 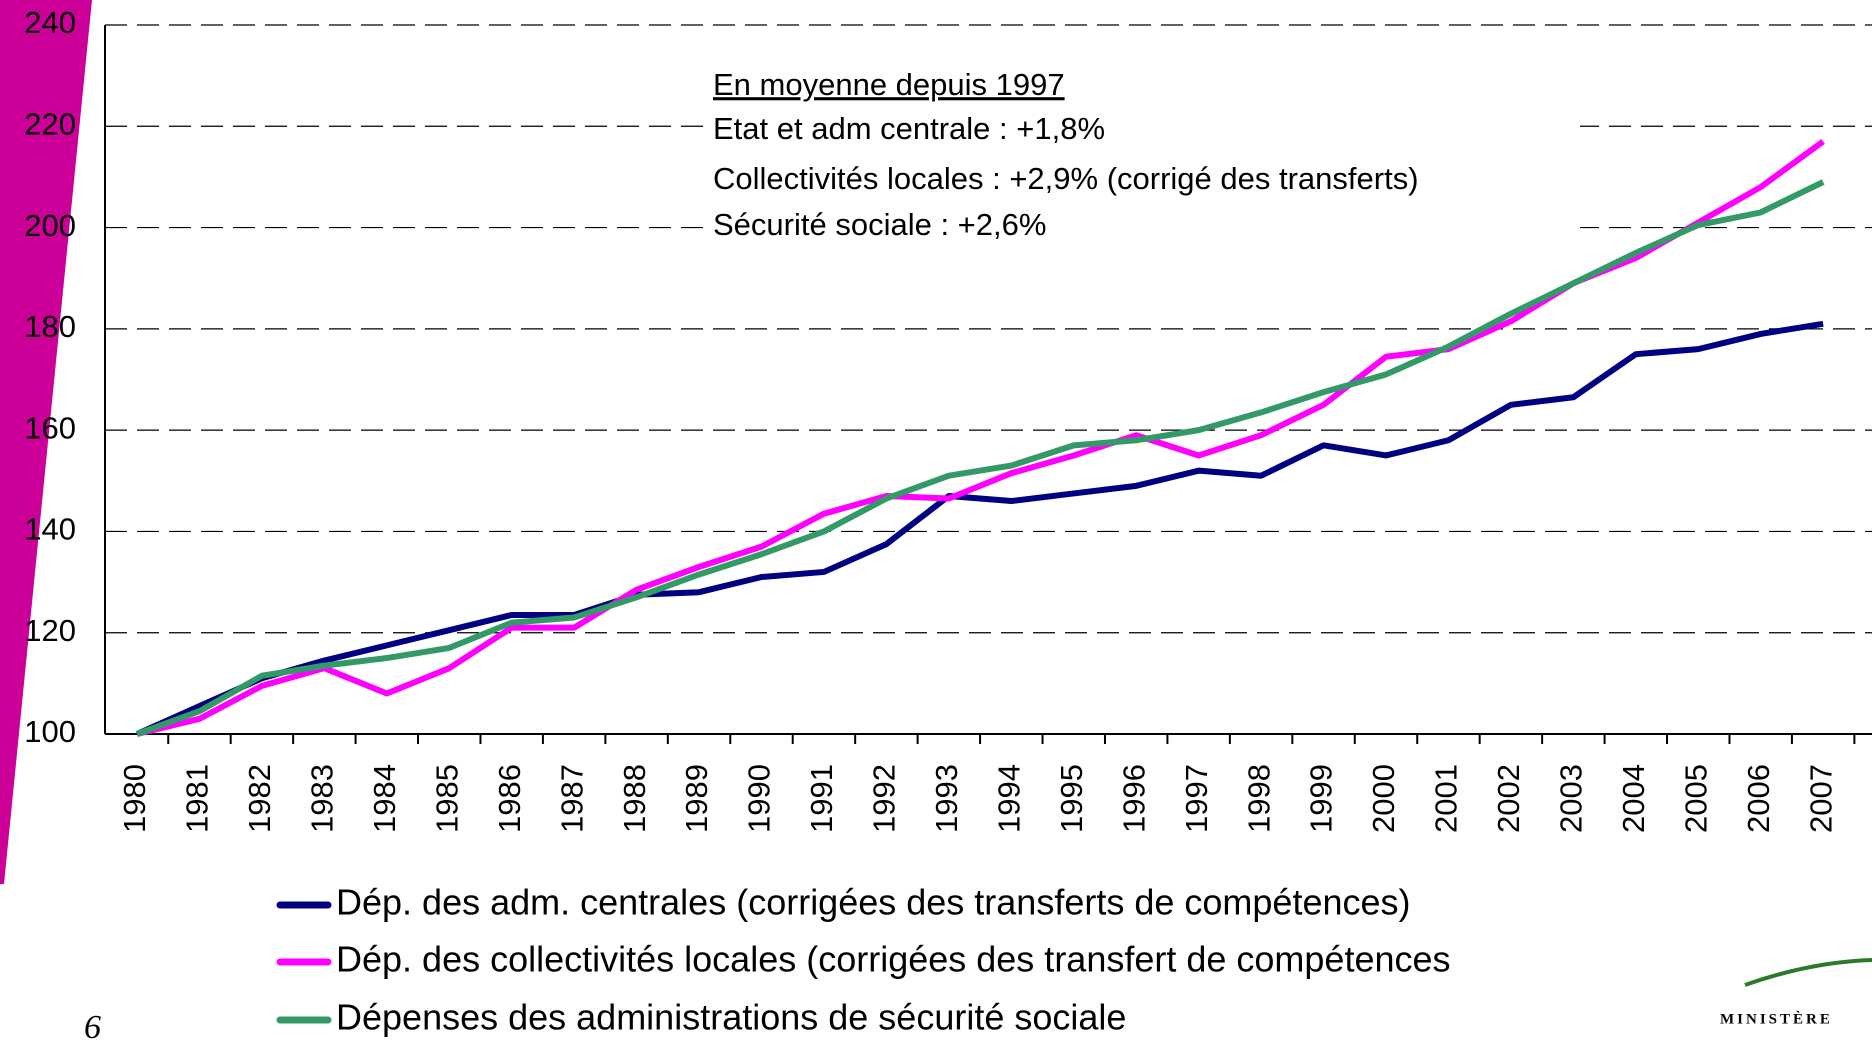 What do you see at coordinates (1321, 798) in the screenshot?
I see `x-tick-label: 1999` at bounding box center [1321, 798].